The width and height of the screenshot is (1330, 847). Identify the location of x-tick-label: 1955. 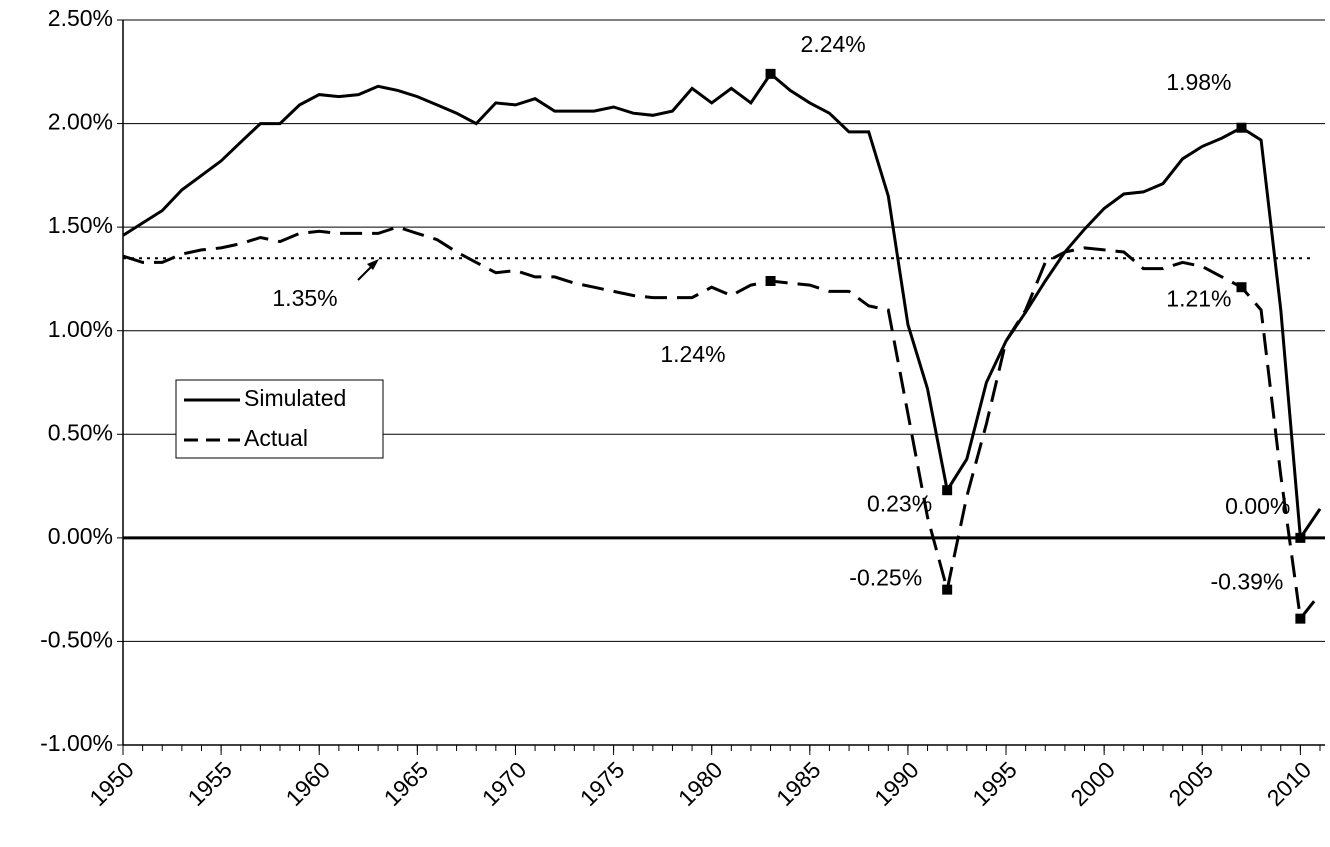
(209, 783).